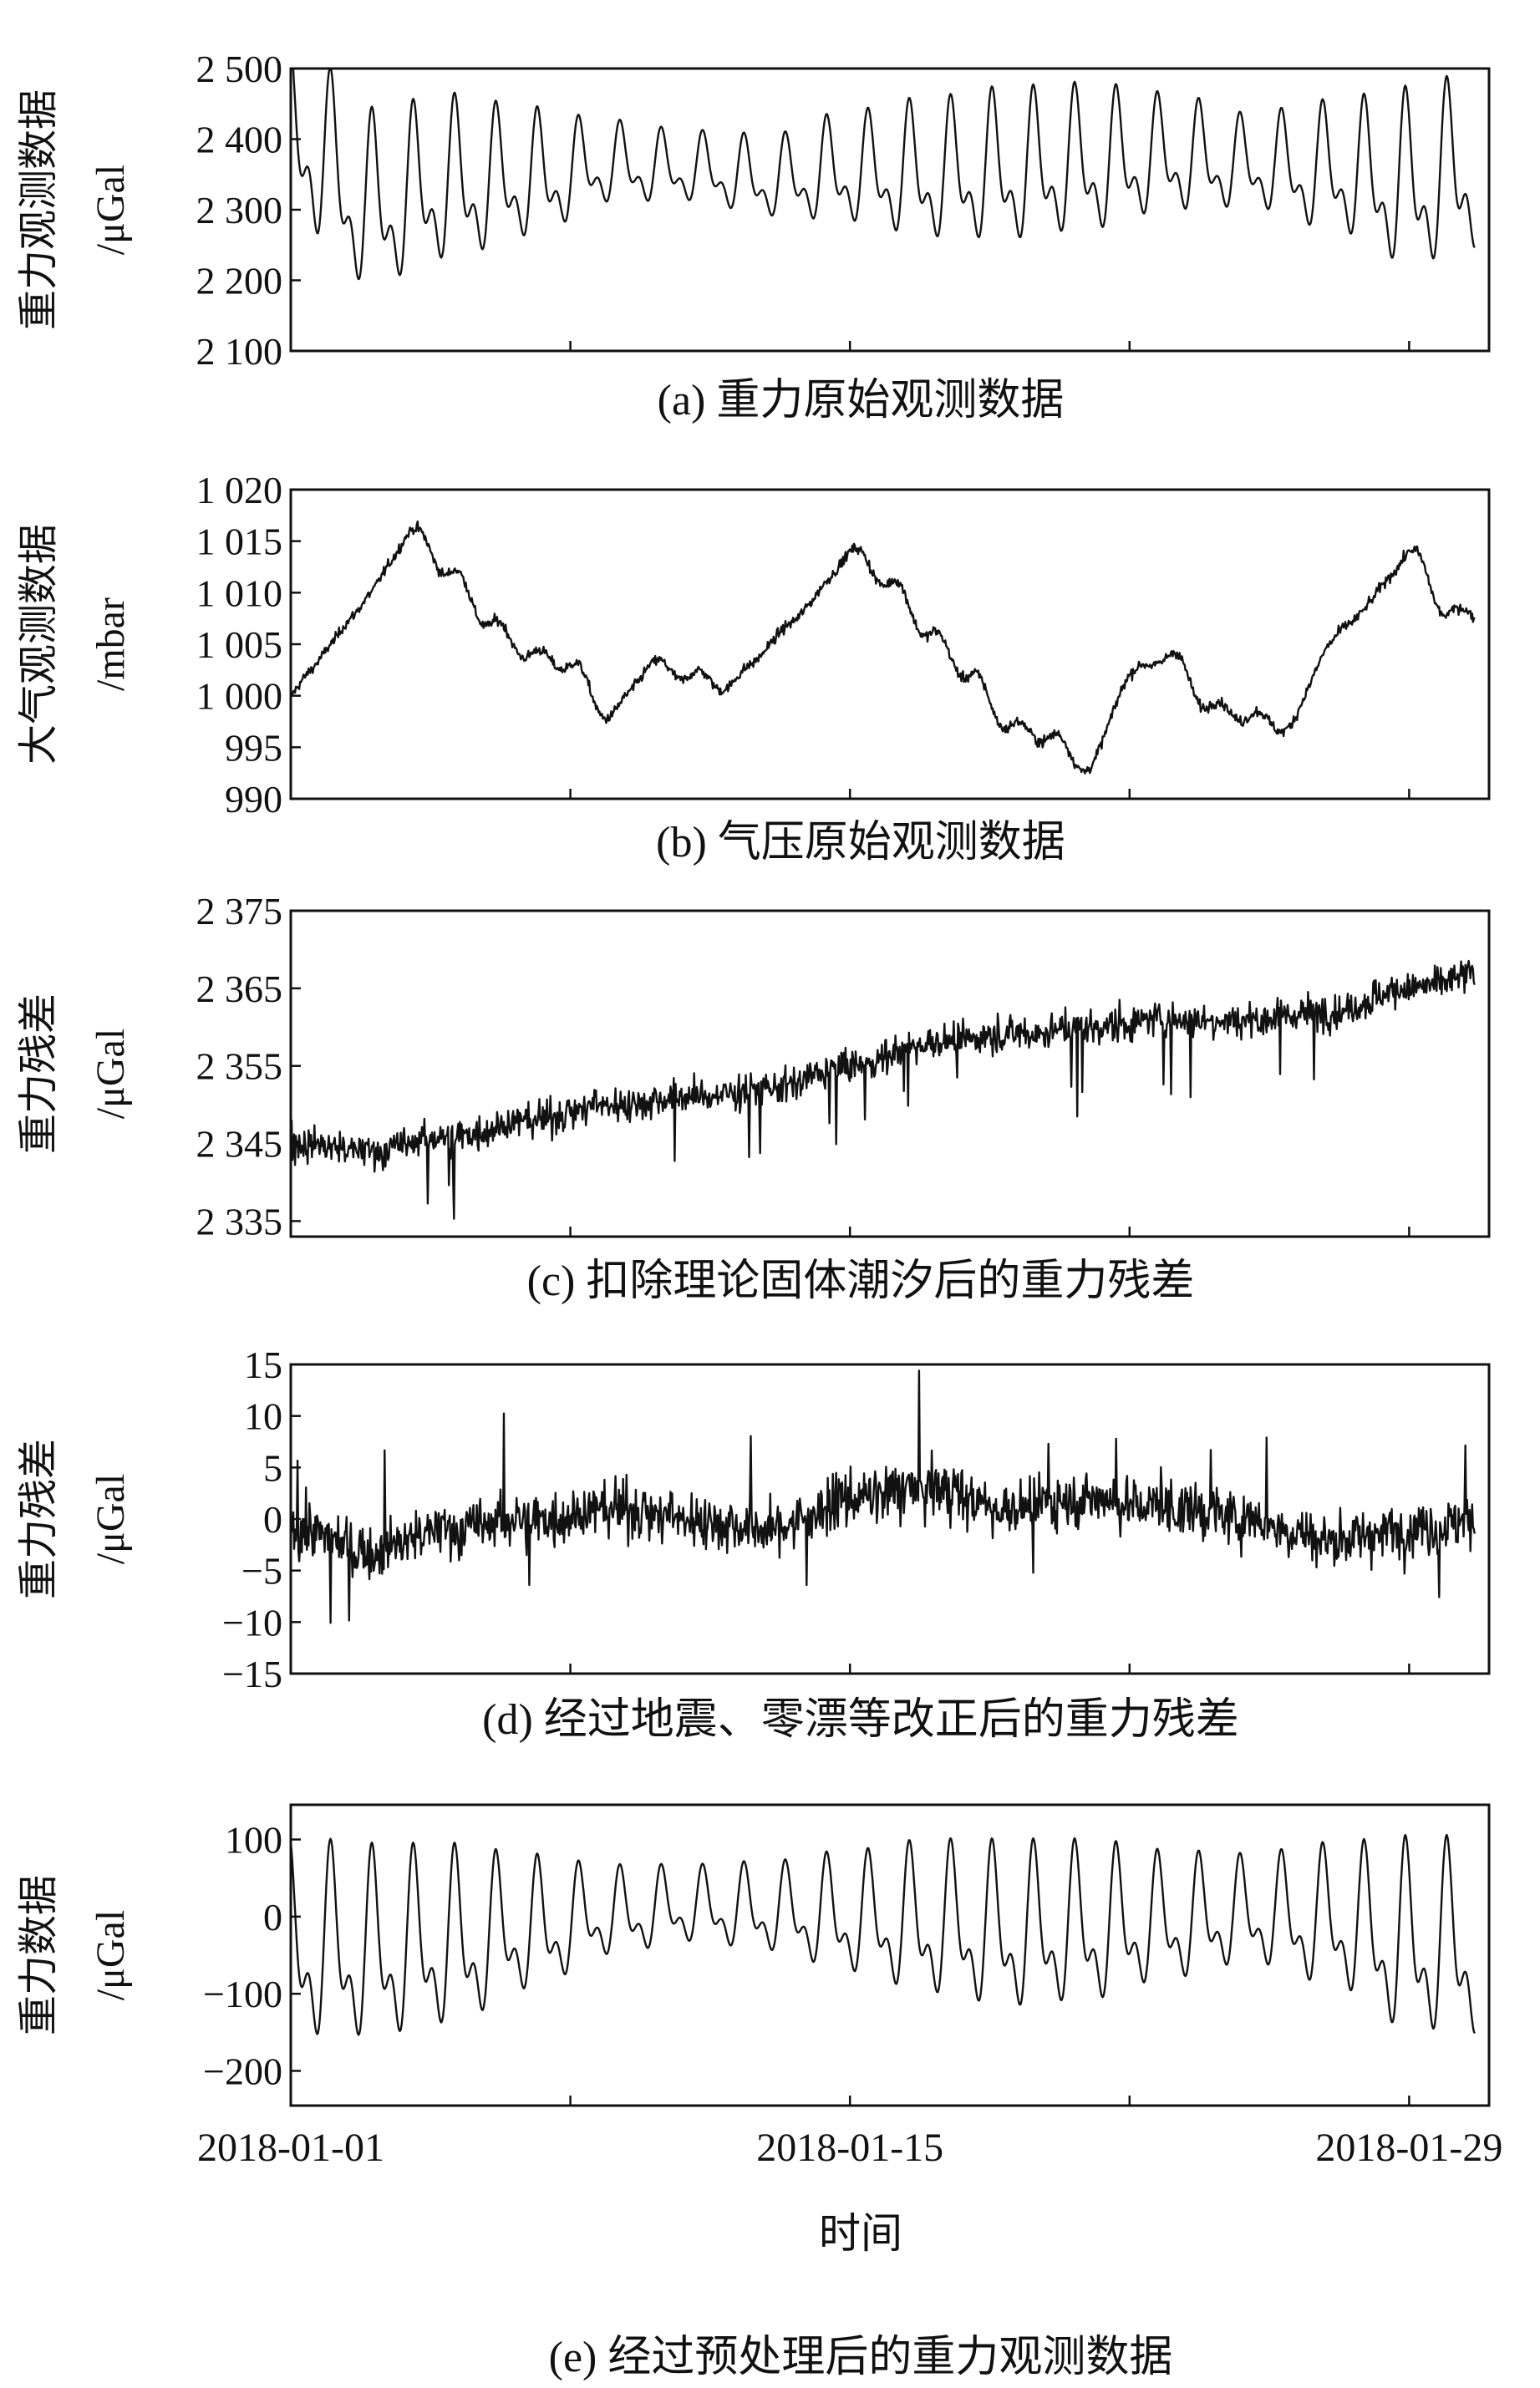 The image size is (1540, 2388). Describe the element at coordinates (253, 1840) in the screenshot. I see `y-tick-label: 100` at that location.